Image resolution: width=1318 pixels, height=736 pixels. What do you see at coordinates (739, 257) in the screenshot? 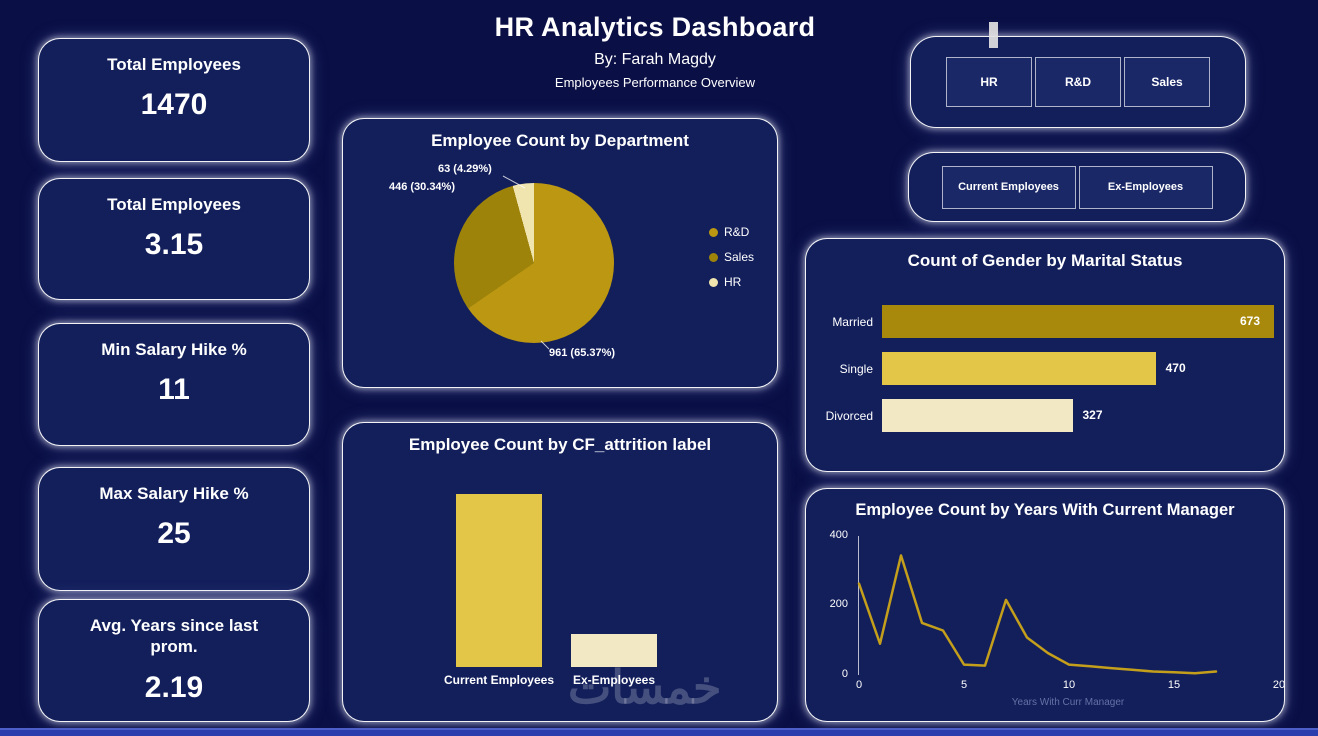
I see `legend-label: Sales` at bounding box center [739, 257].